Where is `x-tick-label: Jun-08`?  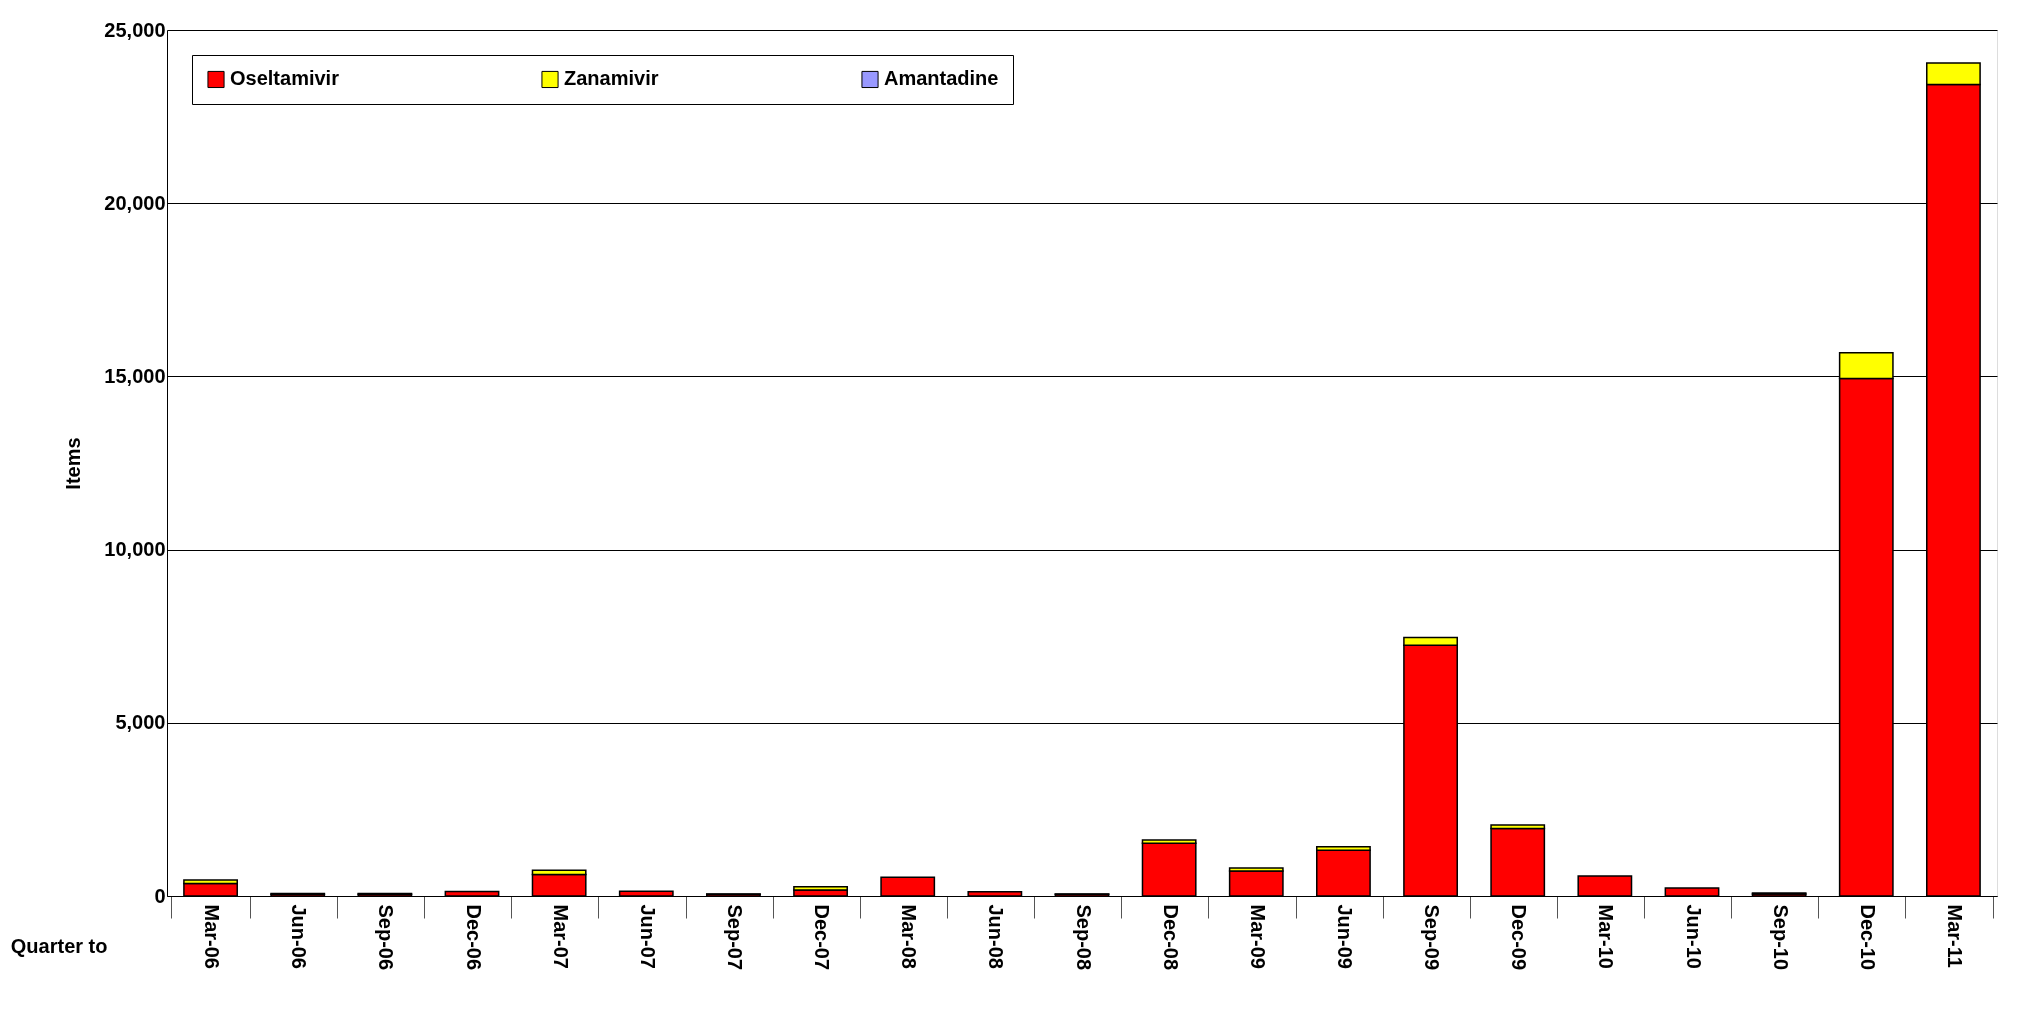 x-tick-label: Jun-08 is located at coordinates (996, 936).